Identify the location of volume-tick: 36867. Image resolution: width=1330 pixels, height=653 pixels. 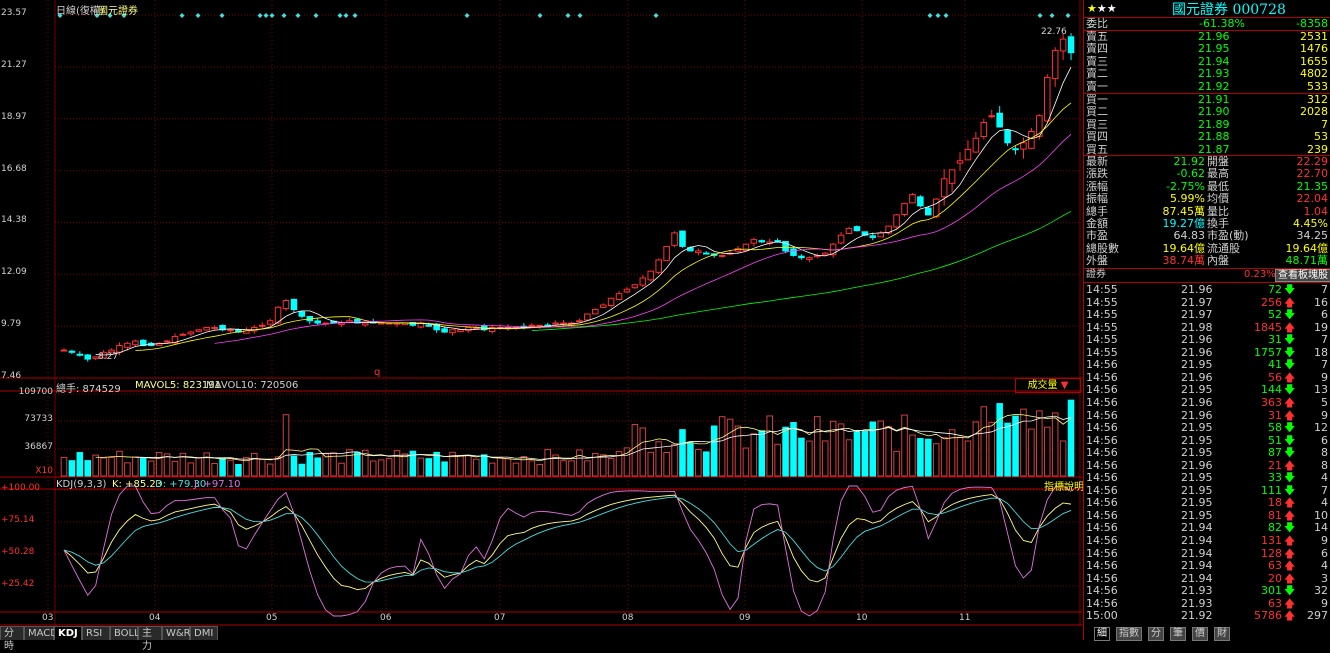
(38, 447).